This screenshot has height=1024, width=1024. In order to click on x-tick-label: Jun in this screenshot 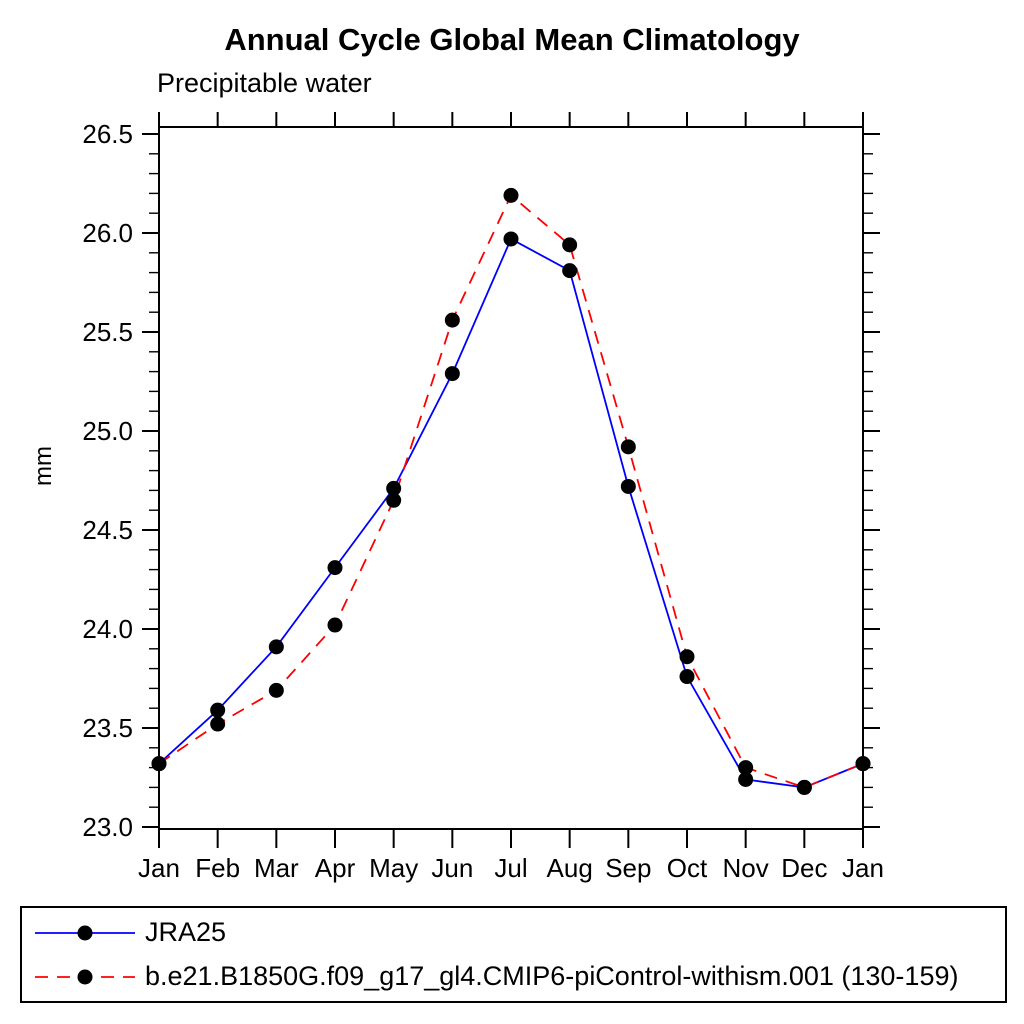, I will do `click(452, 868)`.